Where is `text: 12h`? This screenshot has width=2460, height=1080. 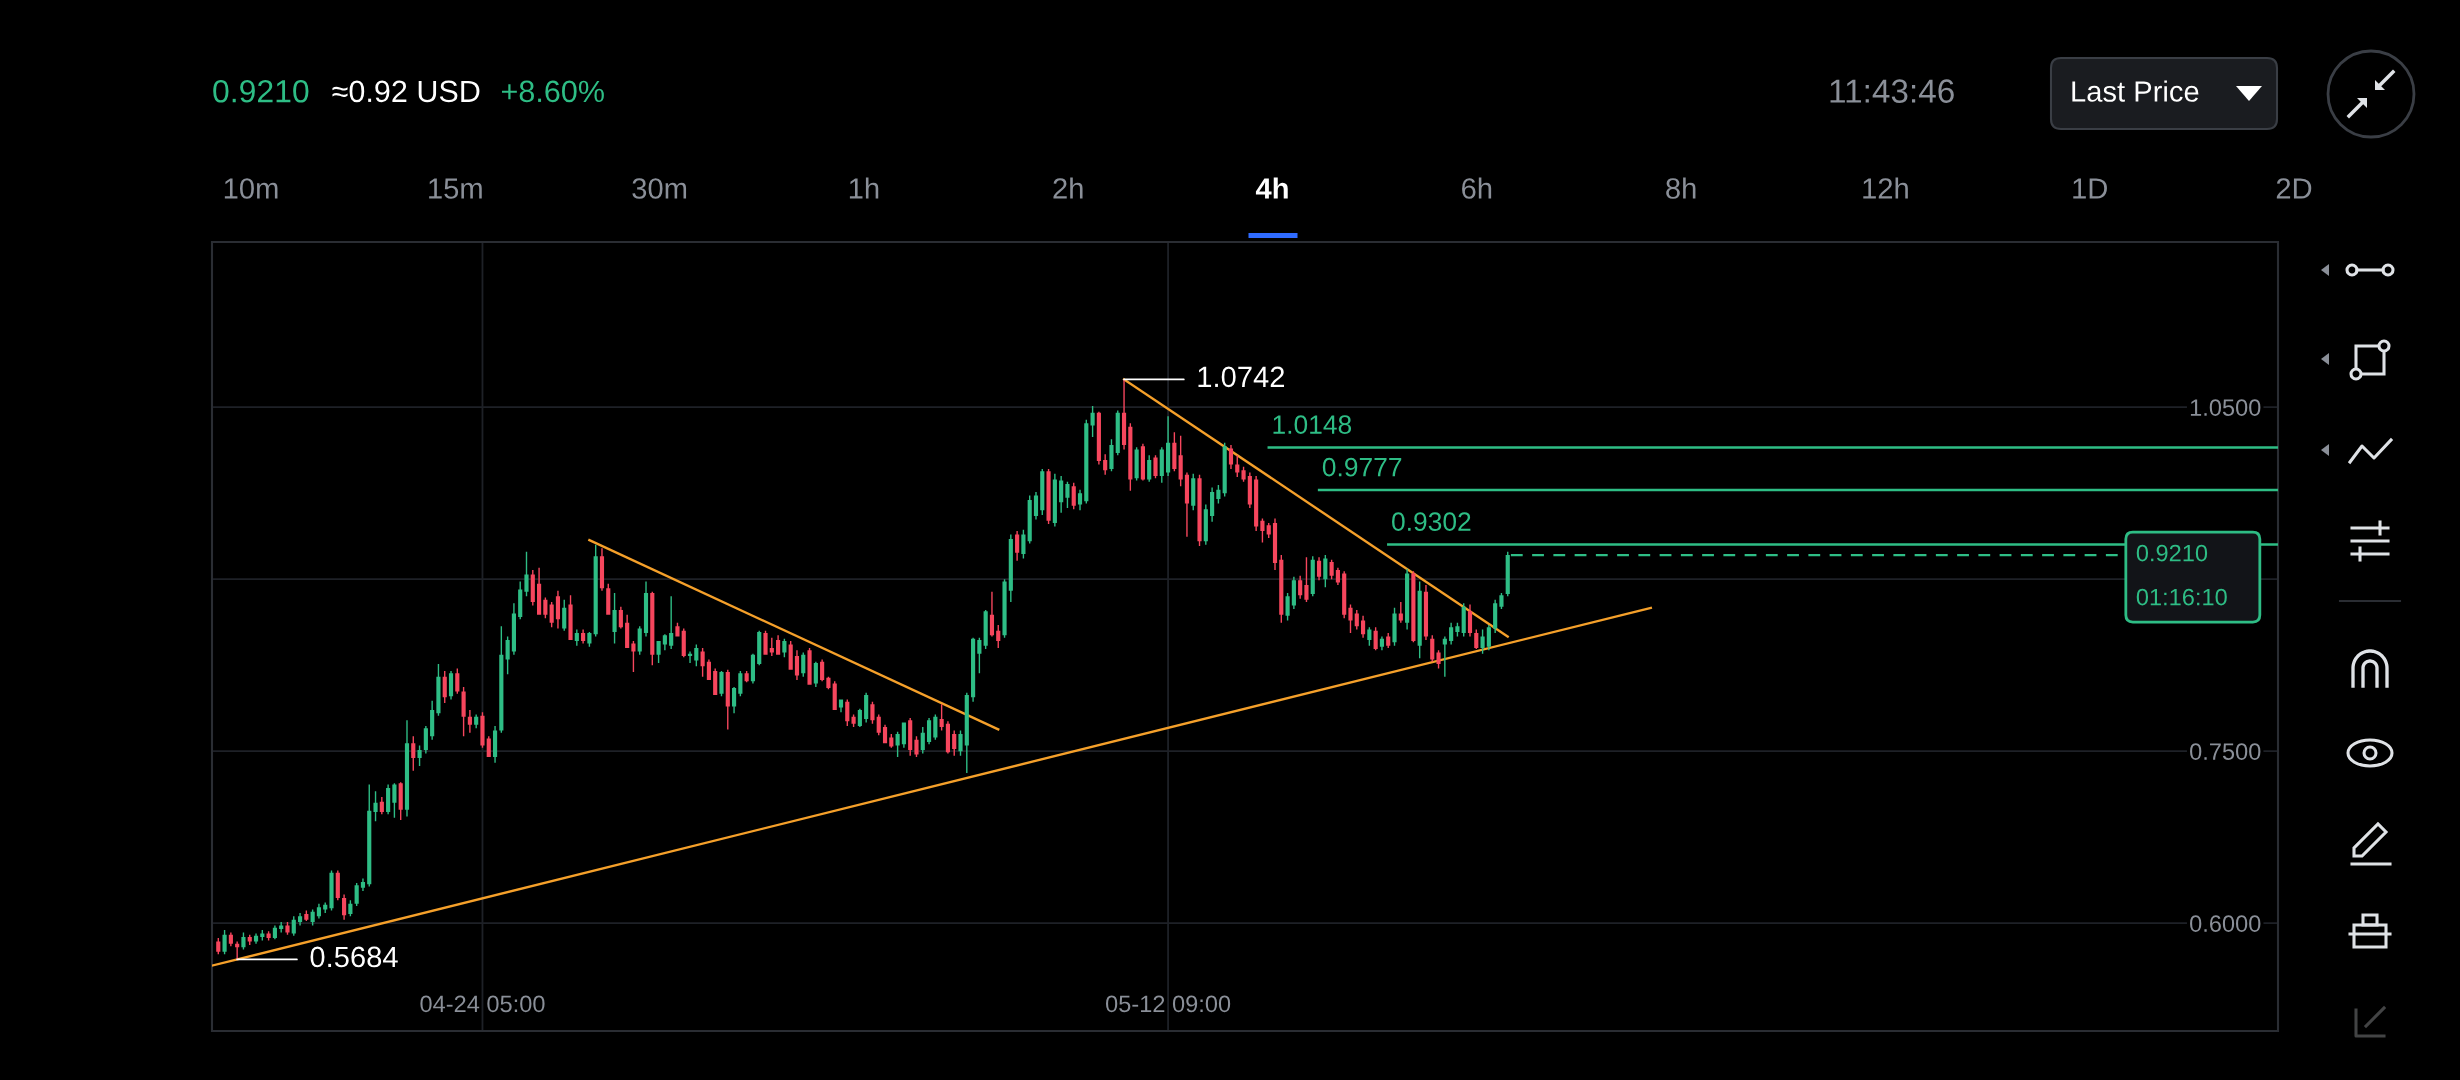
text: 12h is located at coordinates (1885, 188).